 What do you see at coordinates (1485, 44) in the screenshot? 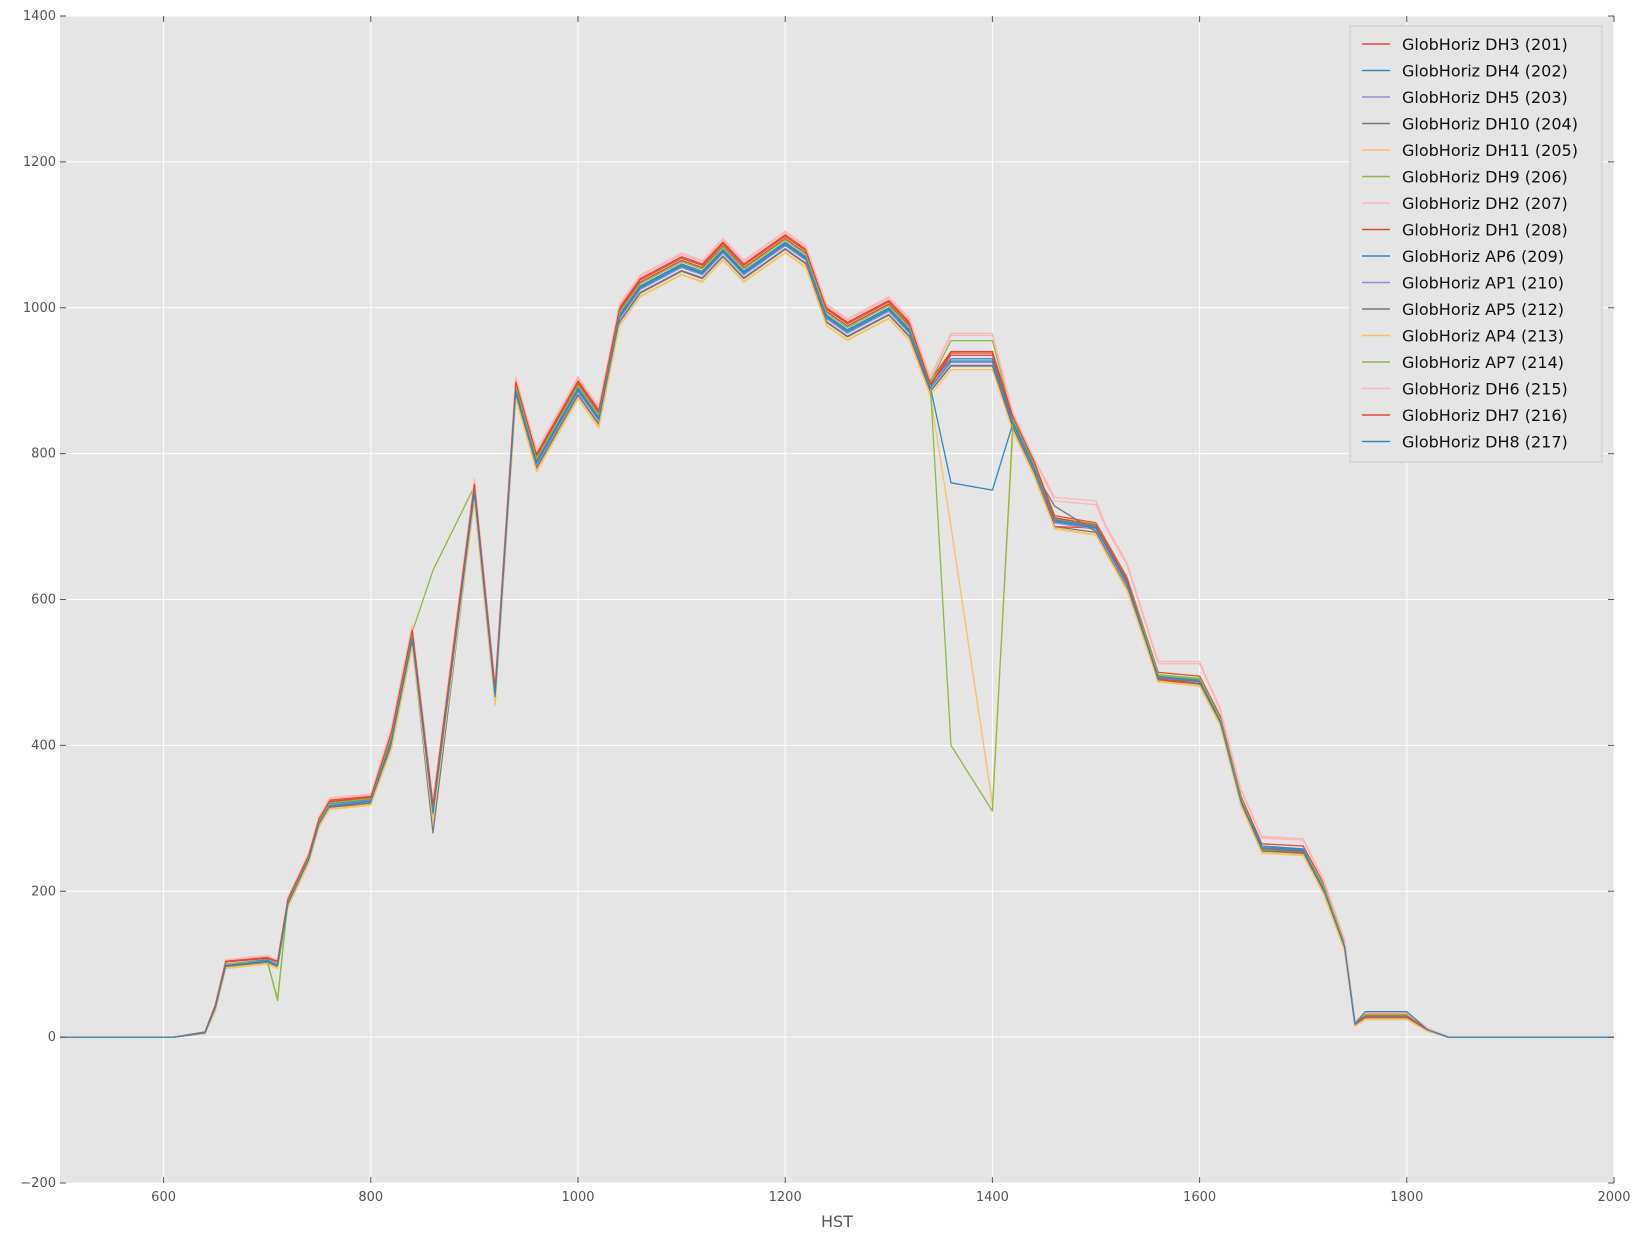
I see `legend-label: GlobHoriz DH3 (201)` at bounding box center [1485, 44].